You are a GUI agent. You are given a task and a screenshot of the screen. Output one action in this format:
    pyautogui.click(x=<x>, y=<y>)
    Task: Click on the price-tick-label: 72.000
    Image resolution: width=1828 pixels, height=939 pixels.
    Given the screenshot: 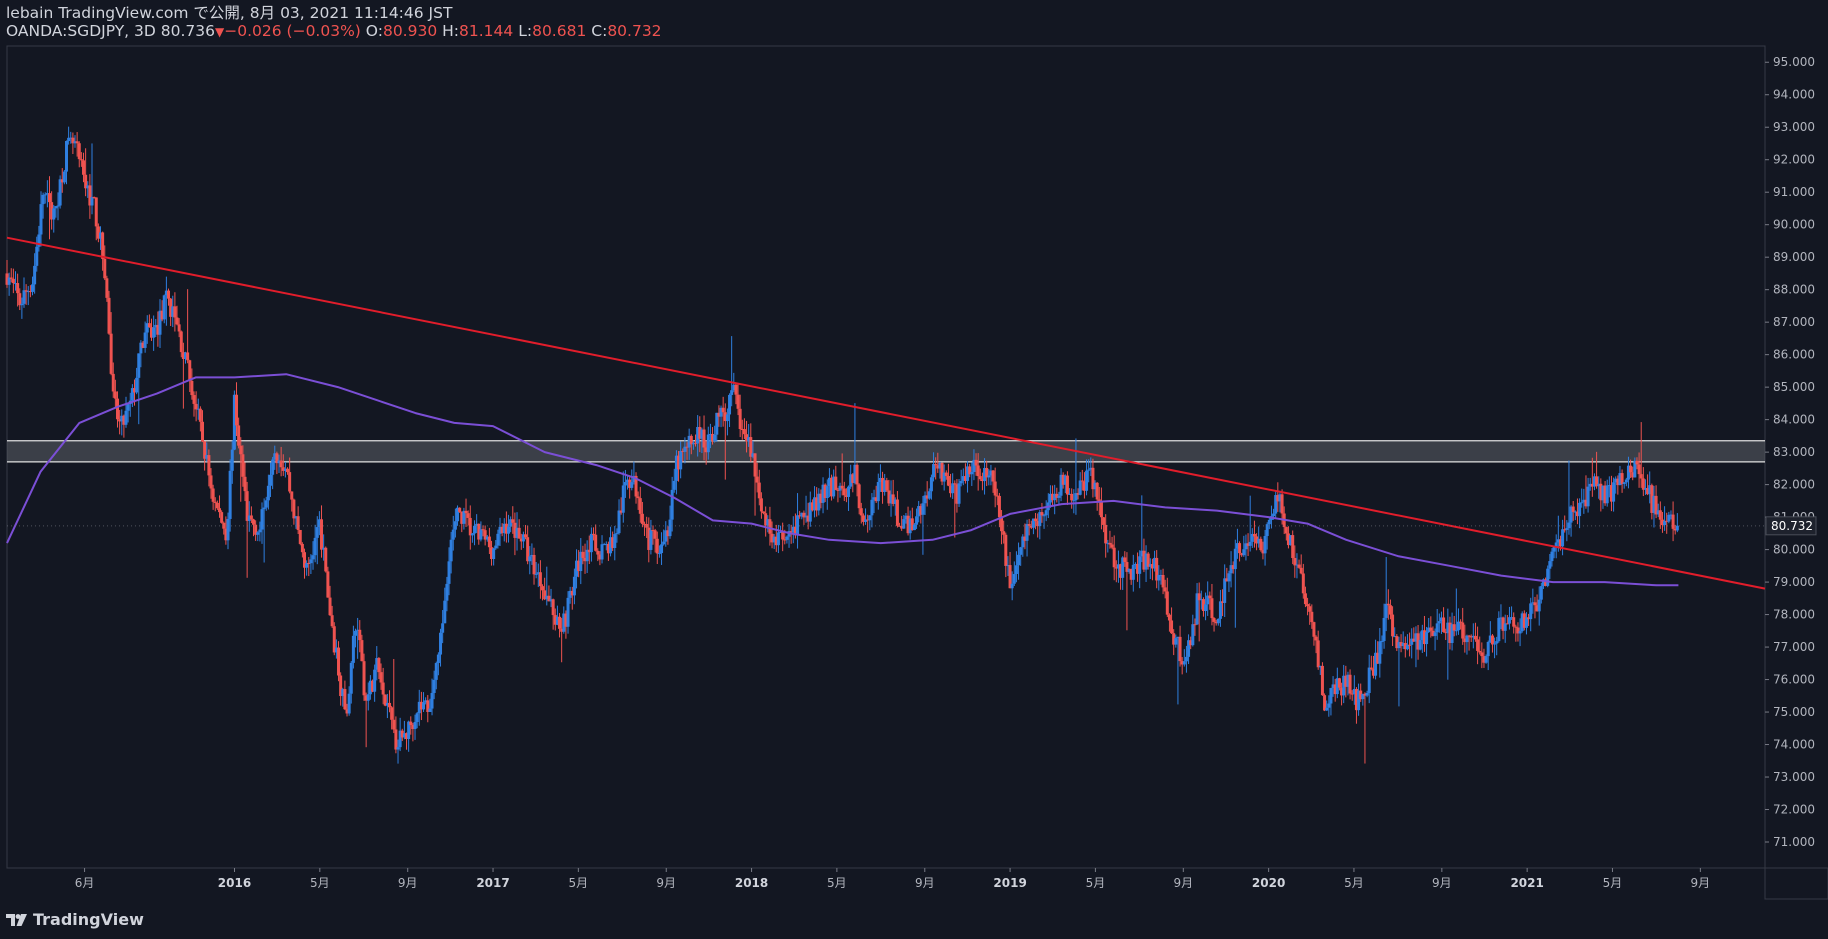 What is the action you would take?
    pyautogui.click(x=1794, y=810)
    